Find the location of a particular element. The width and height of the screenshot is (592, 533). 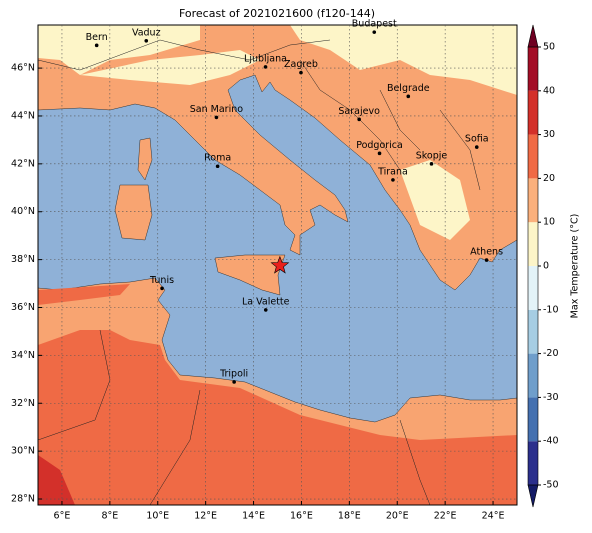

colorbar-tick-label: 0 is located at coordinates (546, 266).